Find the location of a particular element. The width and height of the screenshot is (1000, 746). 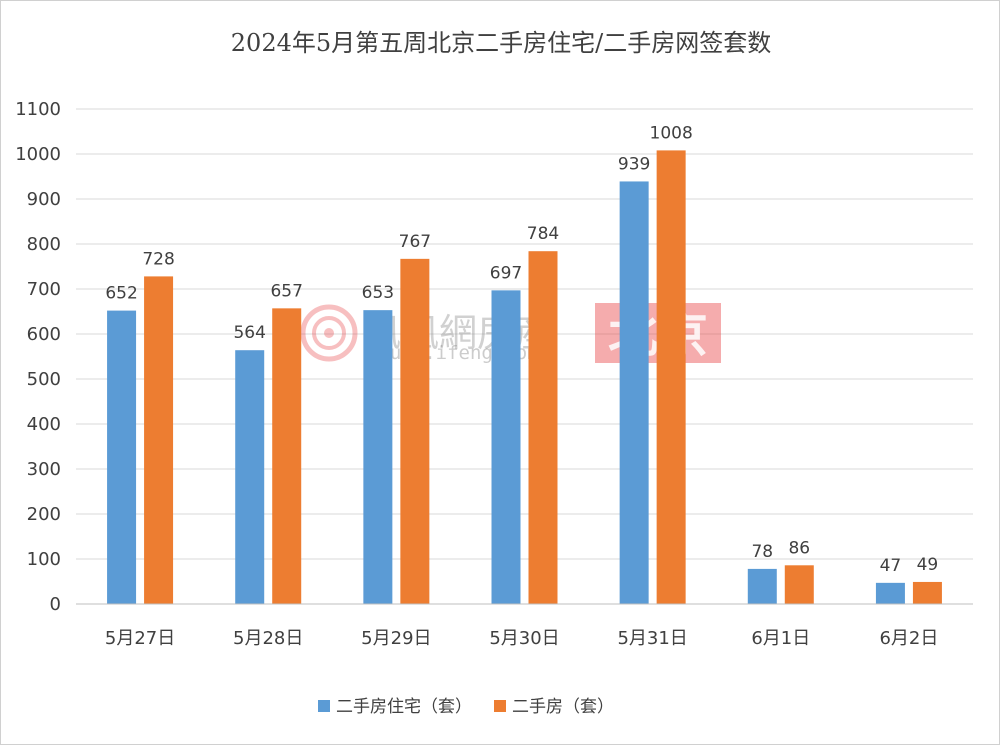

data-label: 653 is located at coordinates (378, 293).